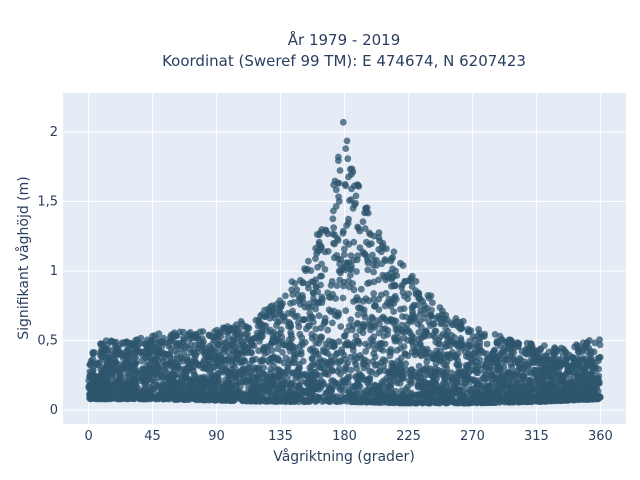 The image size is (640, 480). What do you see at coordinates (348, 436) in the screenshot?
I see `x-axis-ticks: 0 45 90 135 180 225 270 315 360` at bounding box center [348, 436].